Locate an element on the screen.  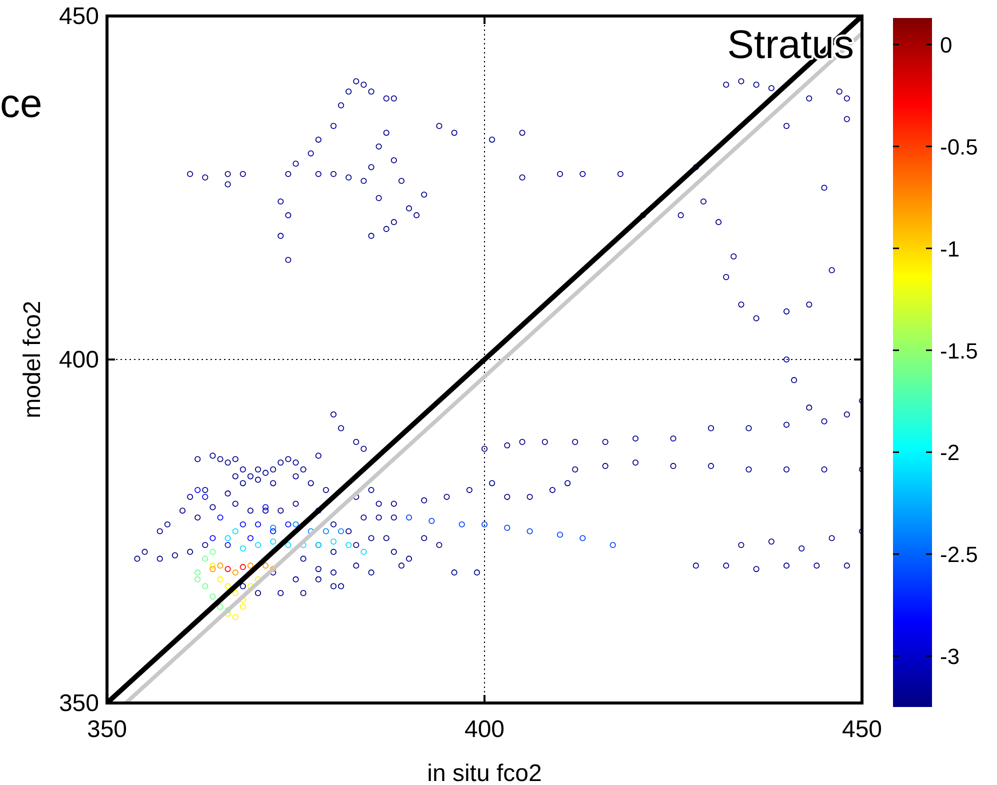
y-tick-label: 400 is located at coordinates (78, 360).